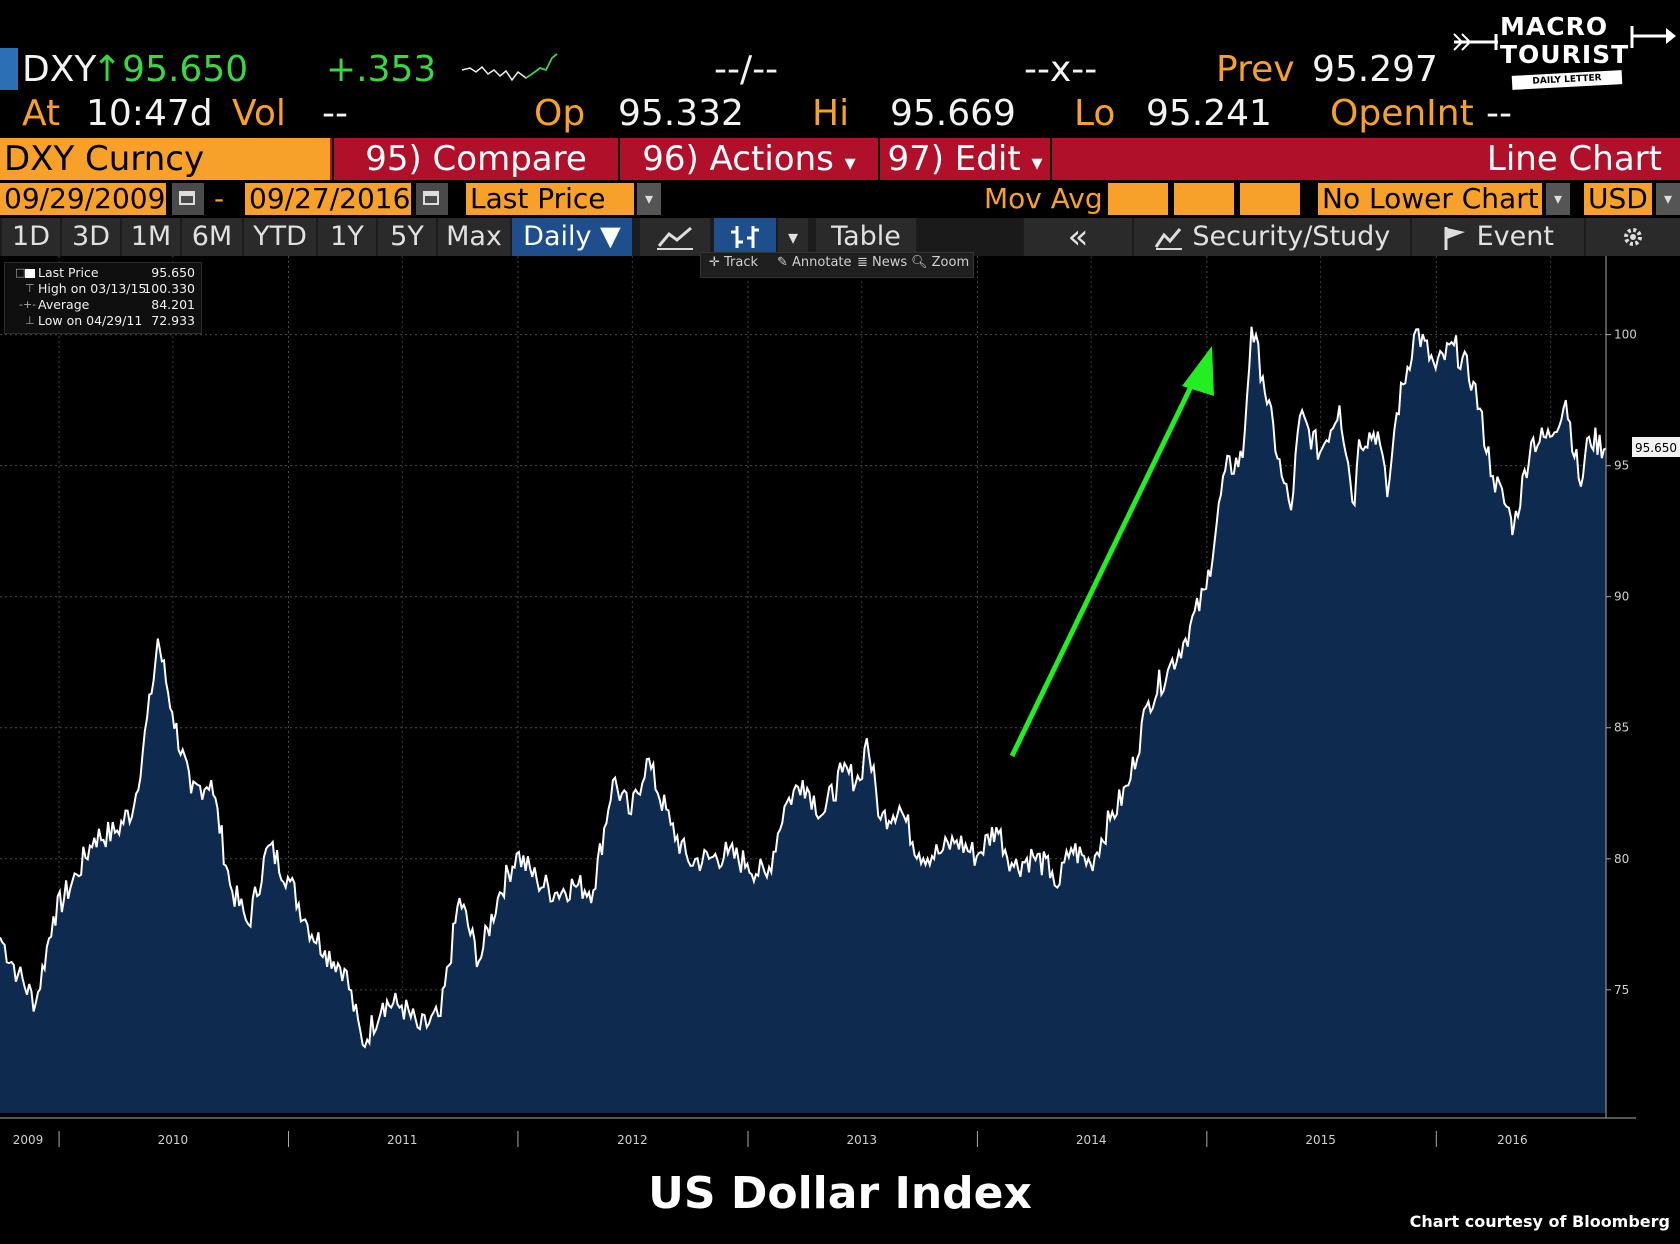 This screenshot has height=1244, width=1680. I want to click on net-change: +.353, so click(381, 69).